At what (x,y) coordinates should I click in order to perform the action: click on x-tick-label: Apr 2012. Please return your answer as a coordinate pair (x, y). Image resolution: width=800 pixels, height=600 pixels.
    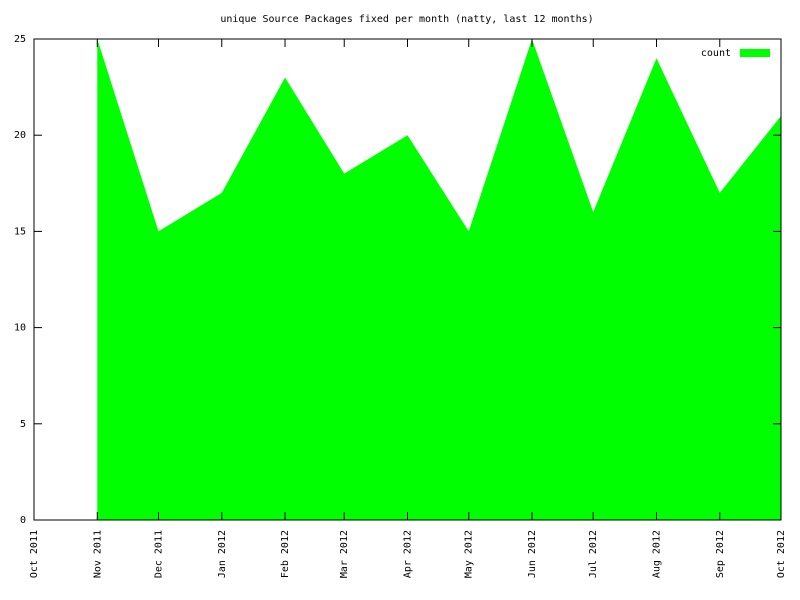
    Looking at the image, I should click on (408, 554).